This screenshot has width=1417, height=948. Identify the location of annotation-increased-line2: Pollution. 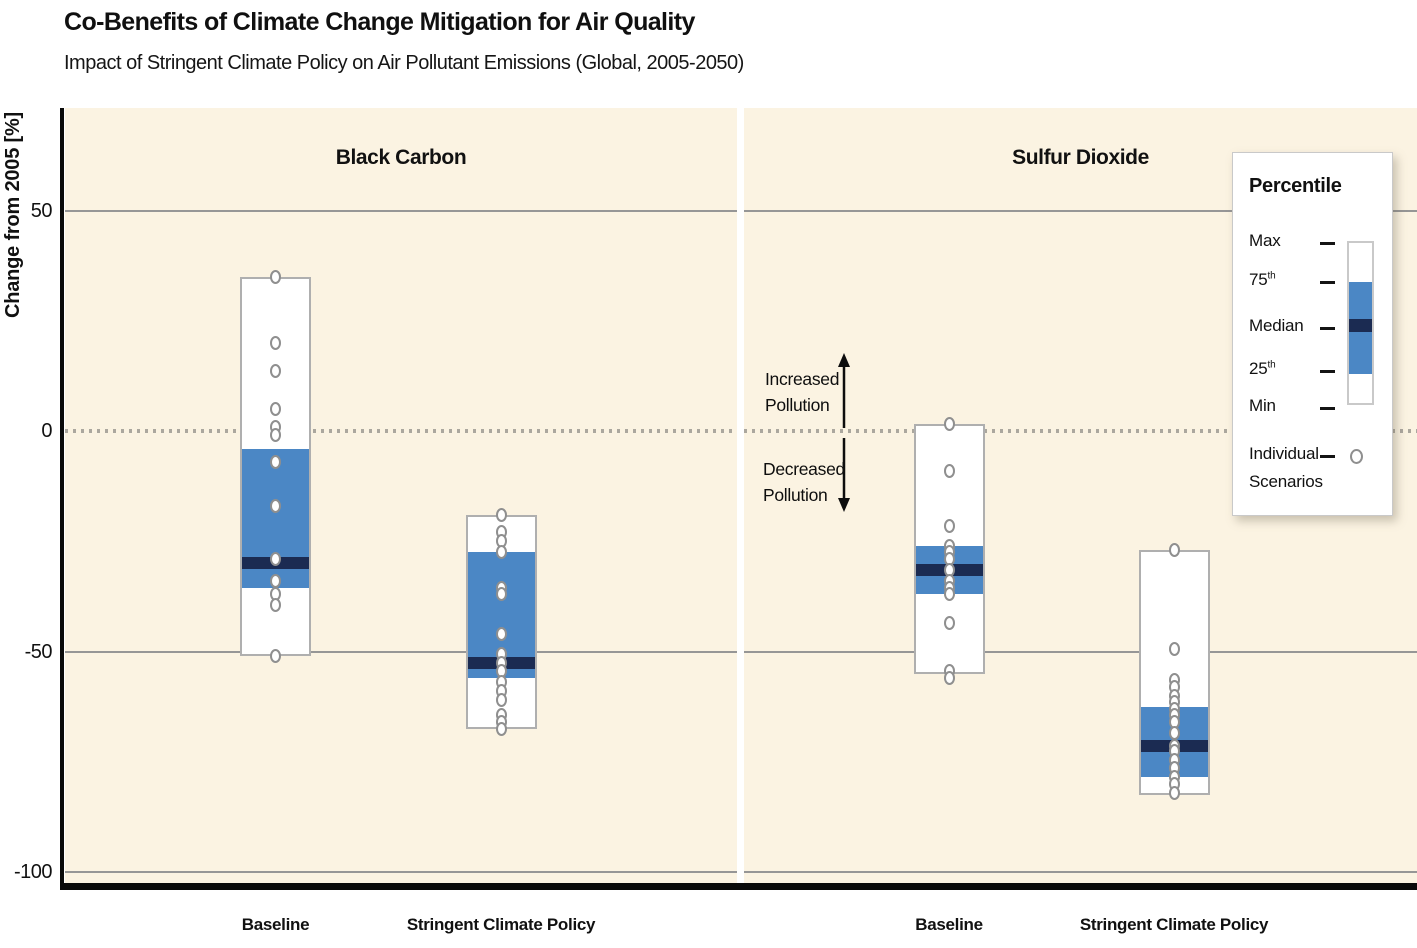
(797, 405).